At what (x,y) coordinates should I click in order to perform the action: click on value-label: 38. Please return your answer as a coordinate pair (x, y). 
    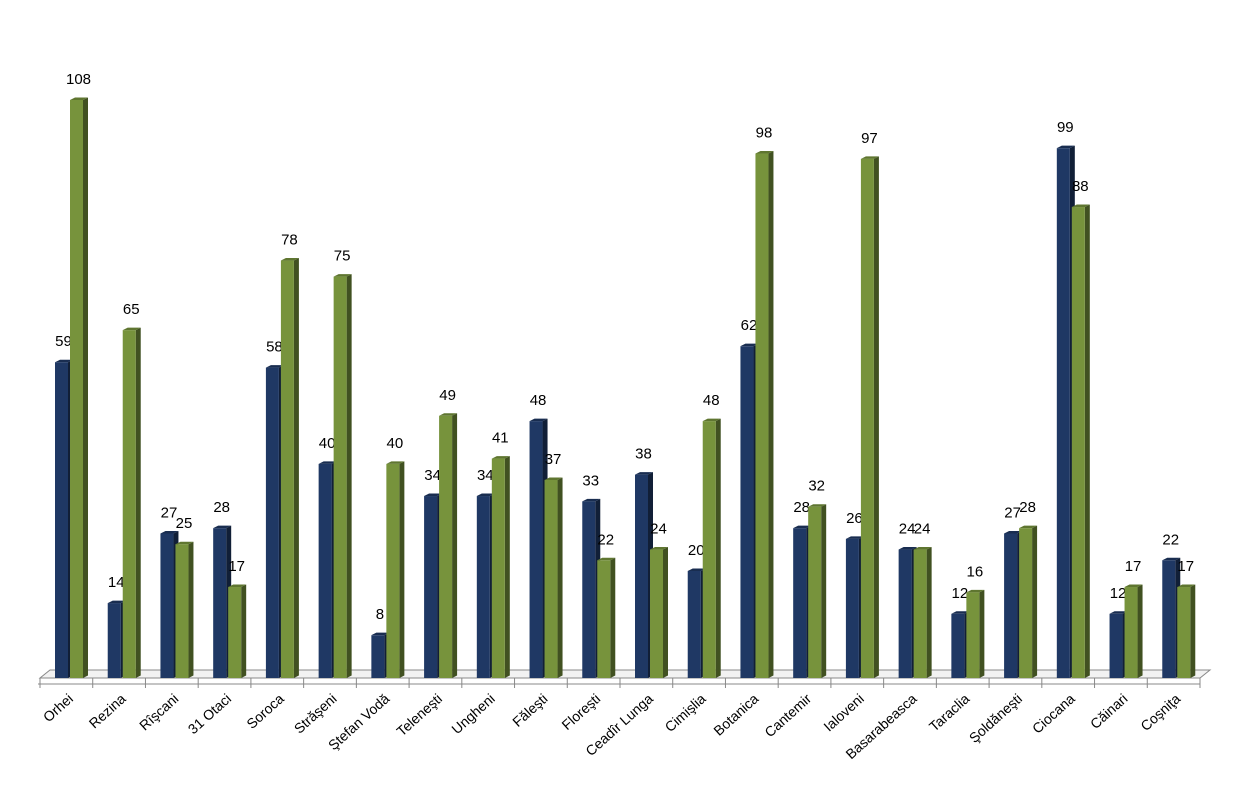
    Looking at the image, I should click on (643, 454).